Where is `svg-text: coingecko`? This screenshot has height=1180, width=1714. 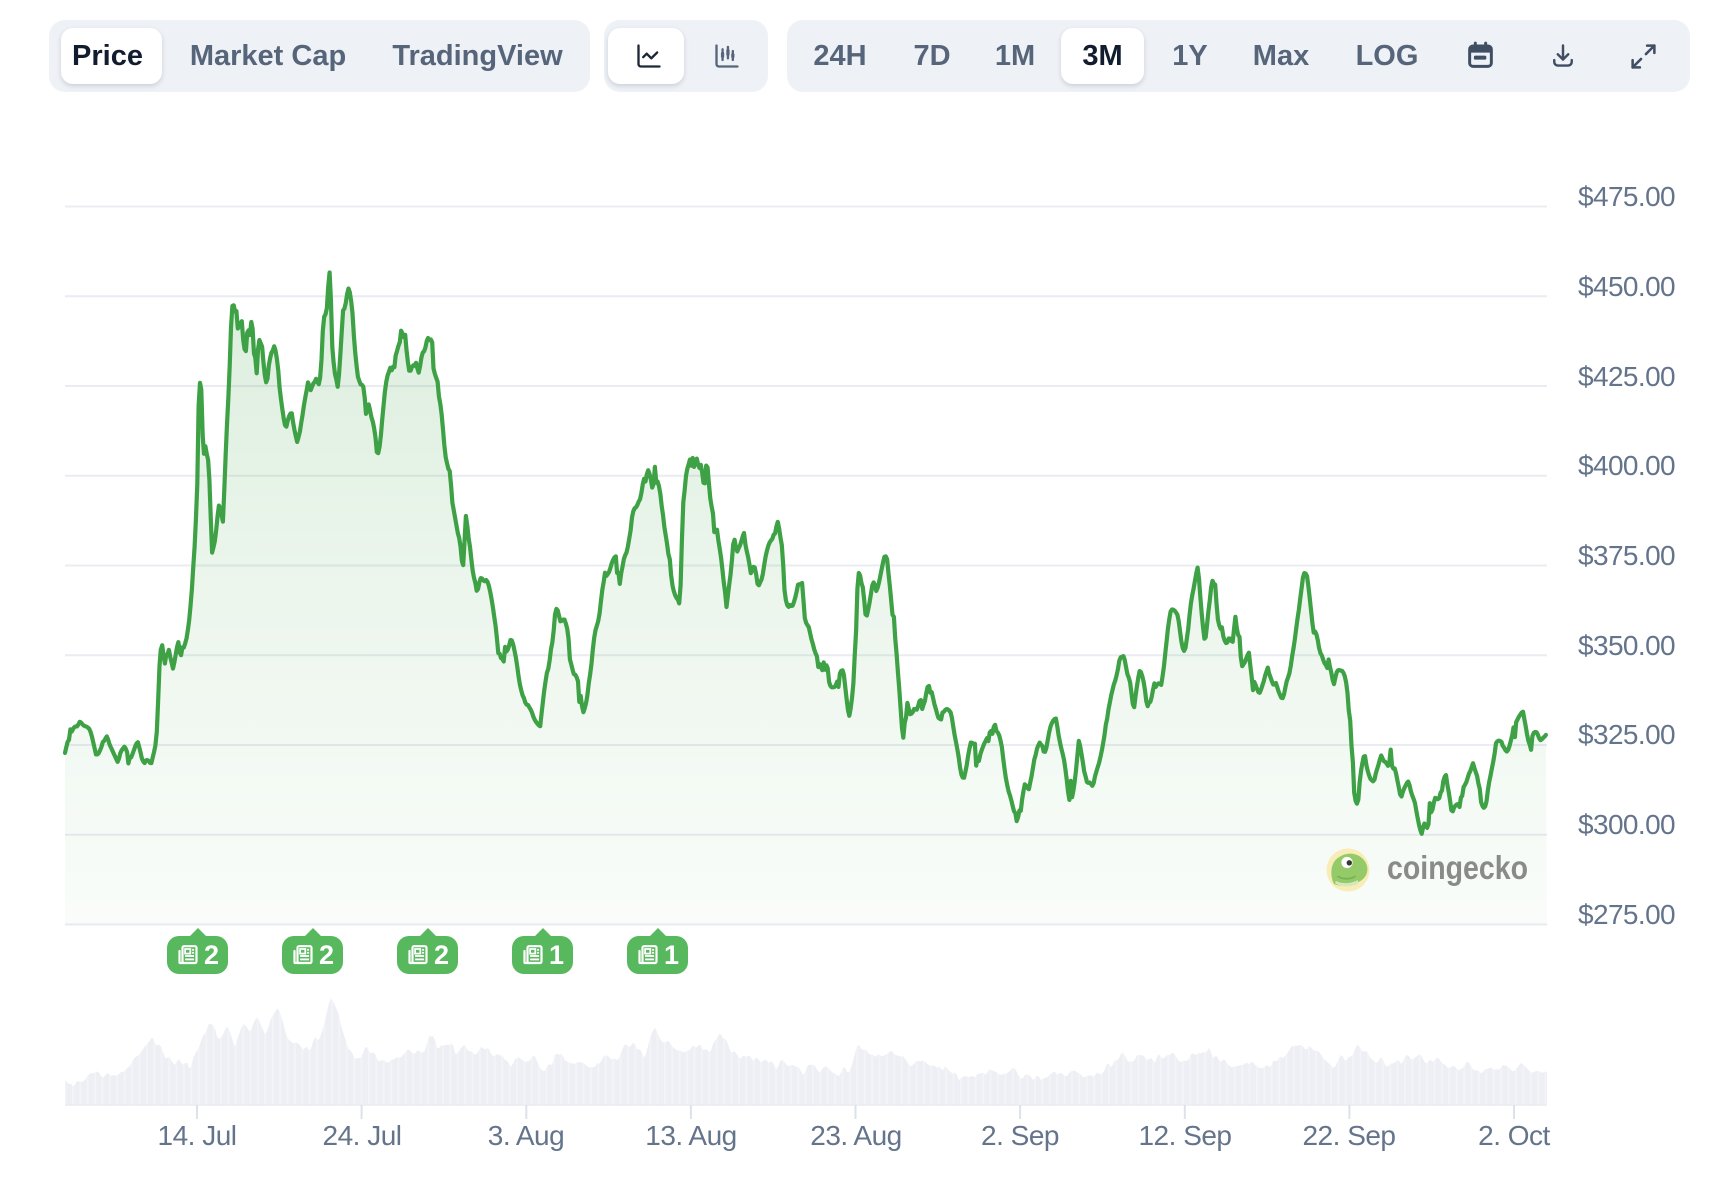
svg-text: coingecko is located at coordinates (1457, 867).